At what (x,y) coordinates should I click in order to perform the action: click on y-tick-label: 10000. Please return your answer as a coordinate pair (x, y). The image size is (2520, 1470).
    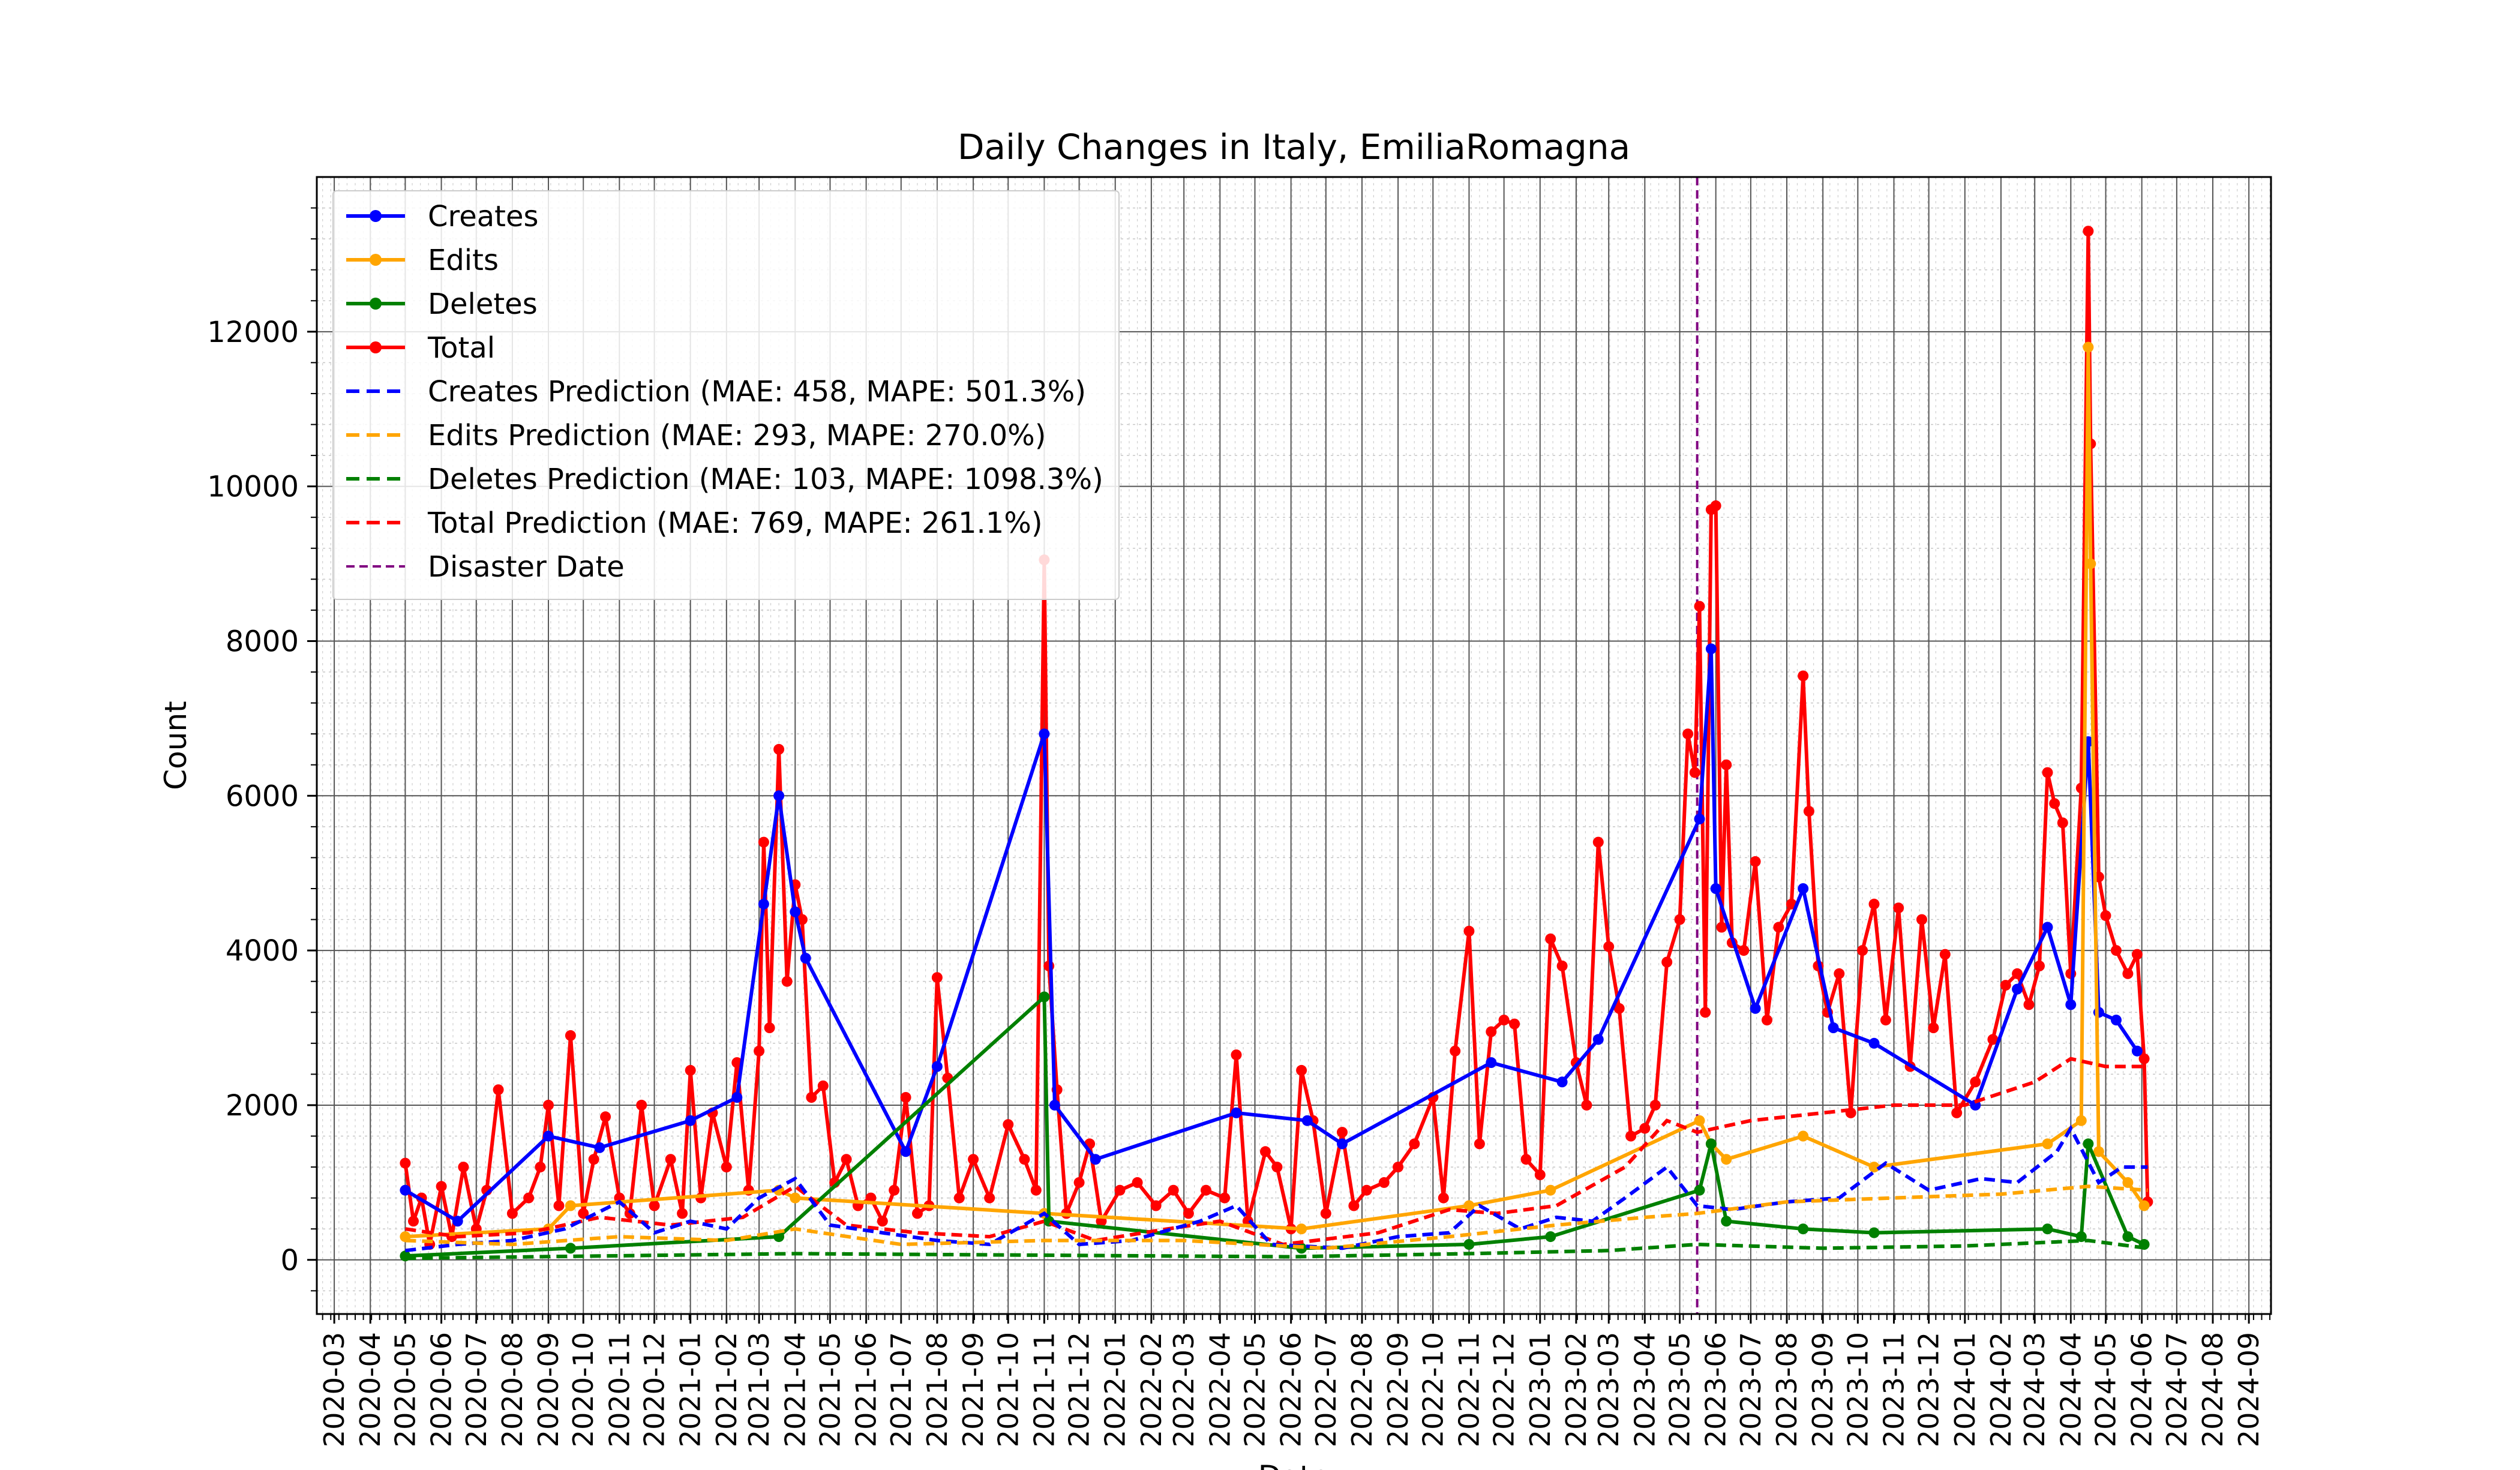
    Looking at the image, I should click on (253, 487).